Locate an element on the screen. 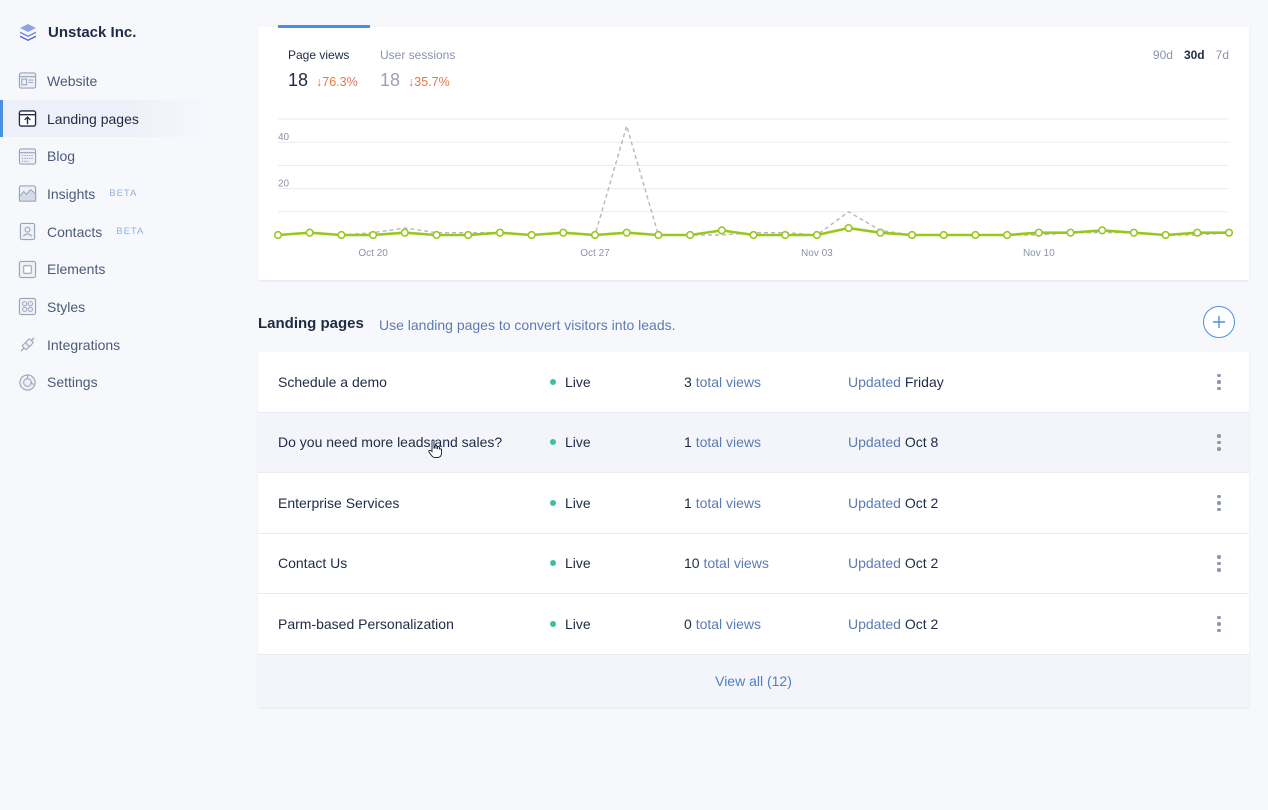 The image size is (1268, 810). plus-icon is located at coordinates (1219, 322).